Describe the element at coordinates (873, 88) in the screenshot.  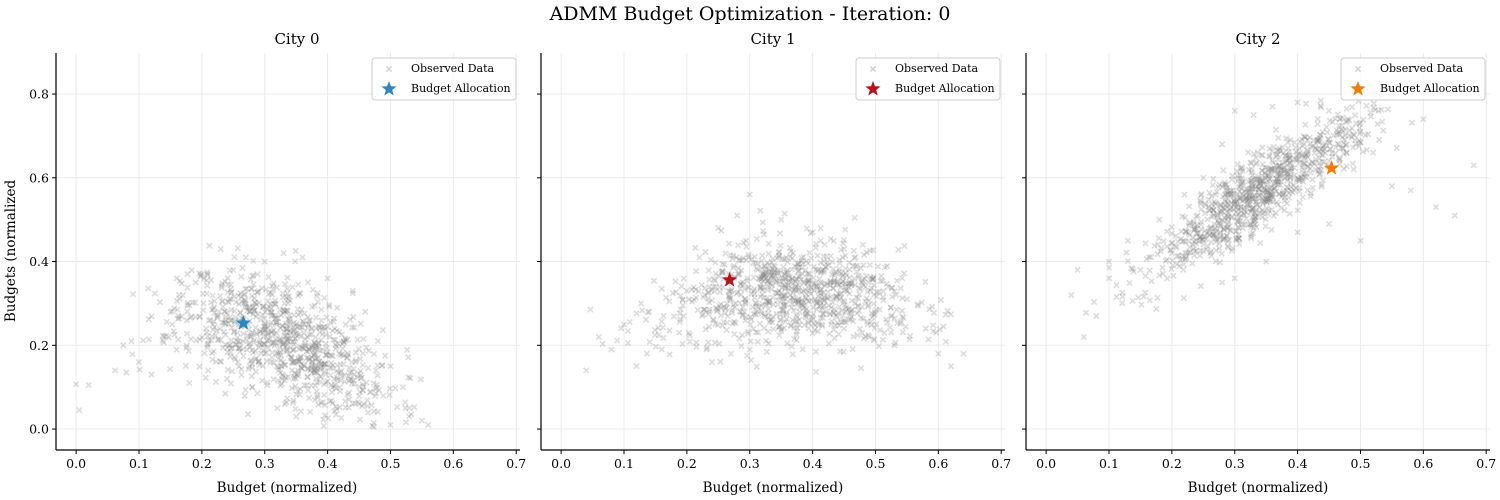
I see `legend-allocation-star-icon` at that location.